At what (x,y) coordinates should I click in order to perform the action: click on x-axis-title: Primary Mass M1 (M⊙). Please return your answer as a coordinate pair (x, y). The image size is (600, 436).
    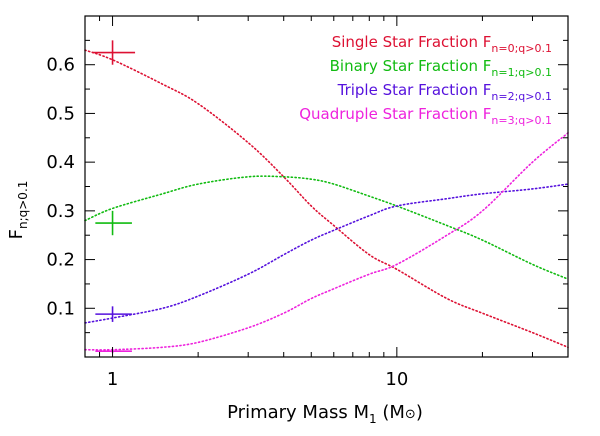
    Looking at the image, I should click on (325, 414).